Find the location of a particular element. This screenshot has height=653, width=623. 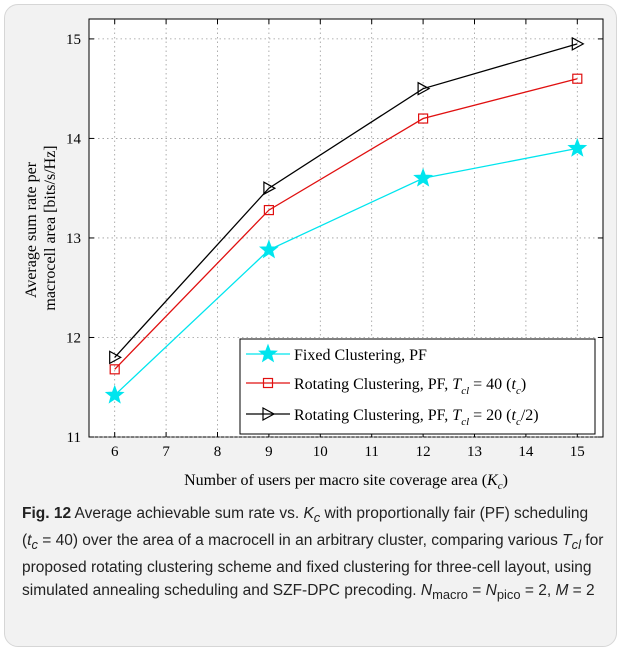

legend-markers is located at coordinates (268, 382).